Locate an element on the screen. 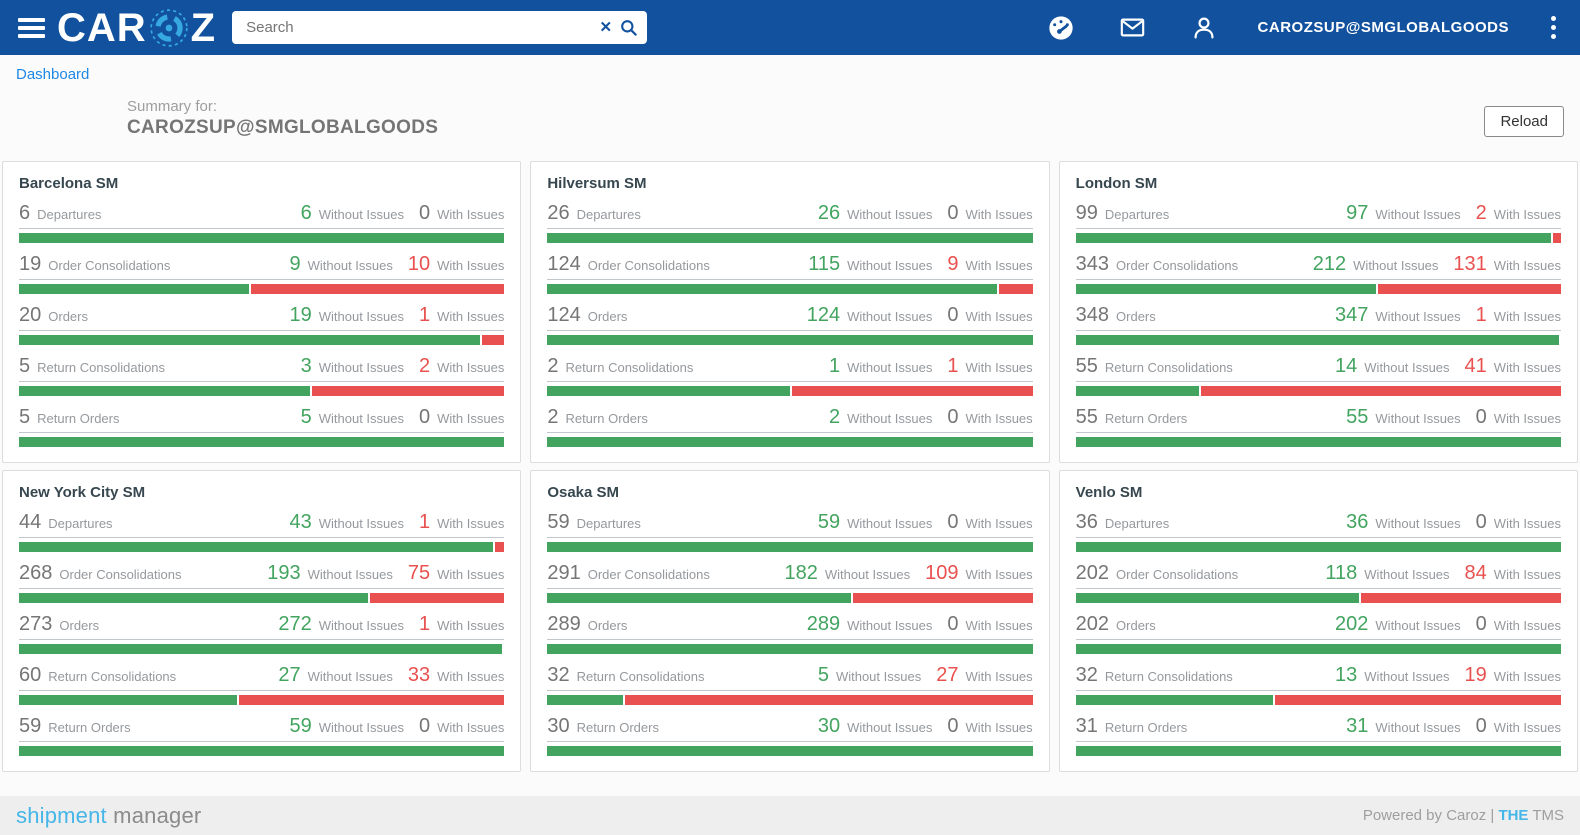  metric-left: 36 Departures is located at coordinates (1123, 523).